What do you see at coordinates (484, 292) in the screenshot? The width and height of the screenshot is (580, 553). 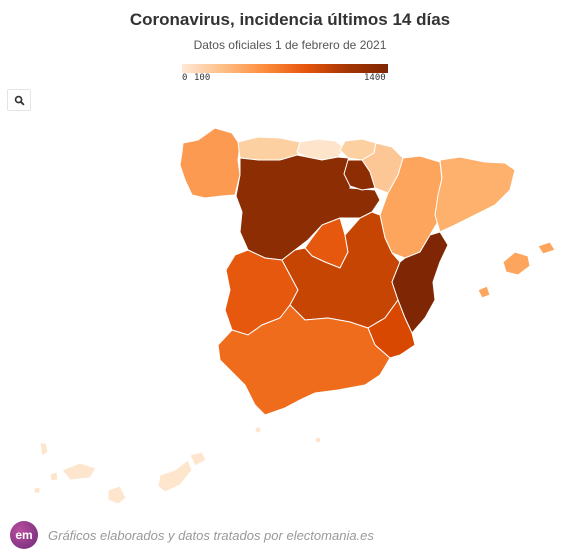 I see `region-baleares-ibiza` at bounding box center [484, 292].